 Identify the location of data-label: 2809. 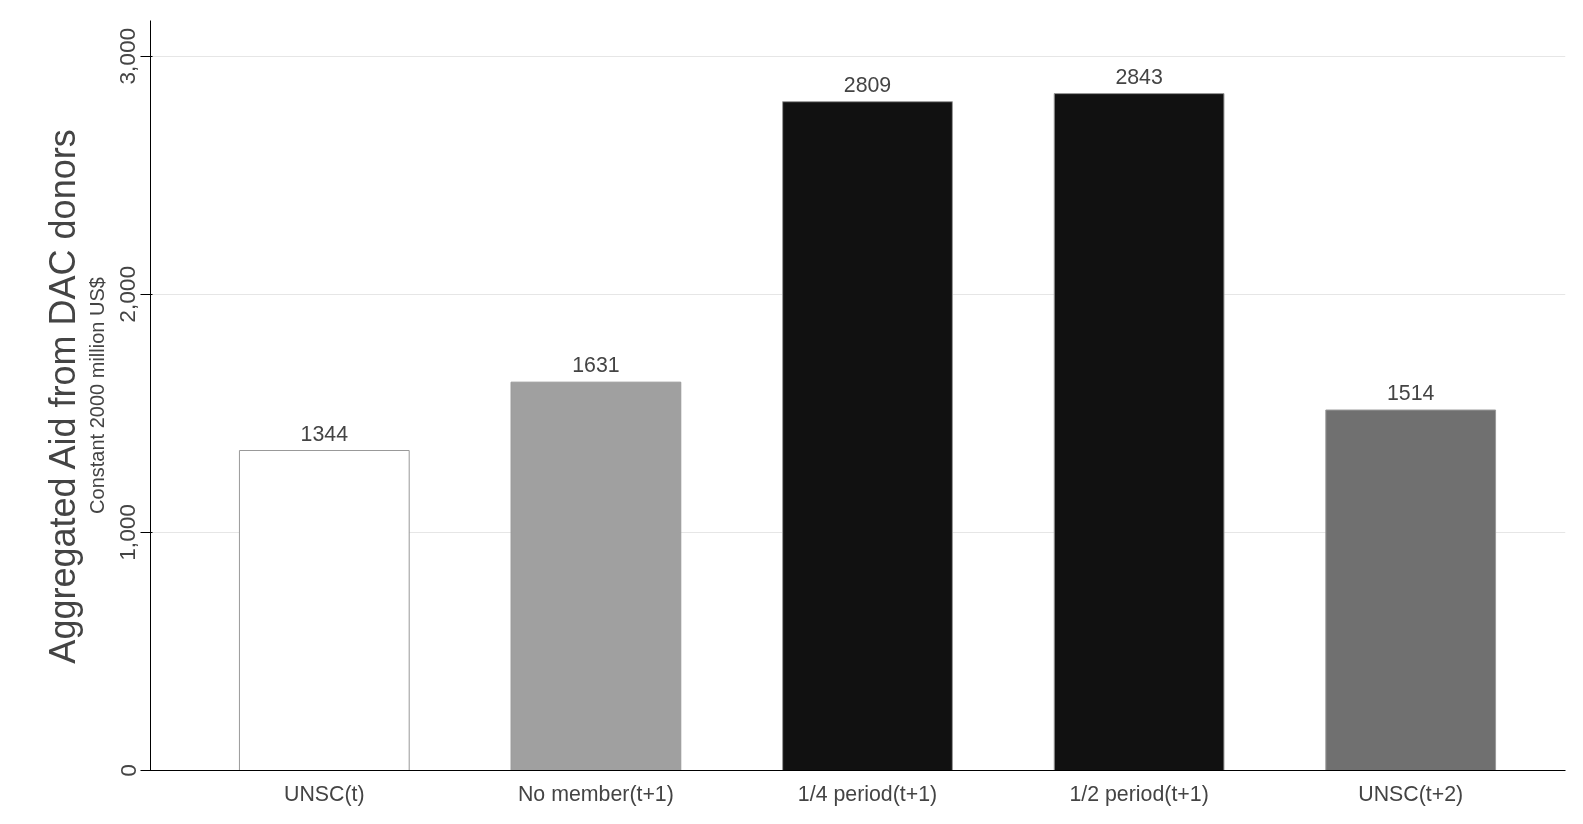
(867, 84).